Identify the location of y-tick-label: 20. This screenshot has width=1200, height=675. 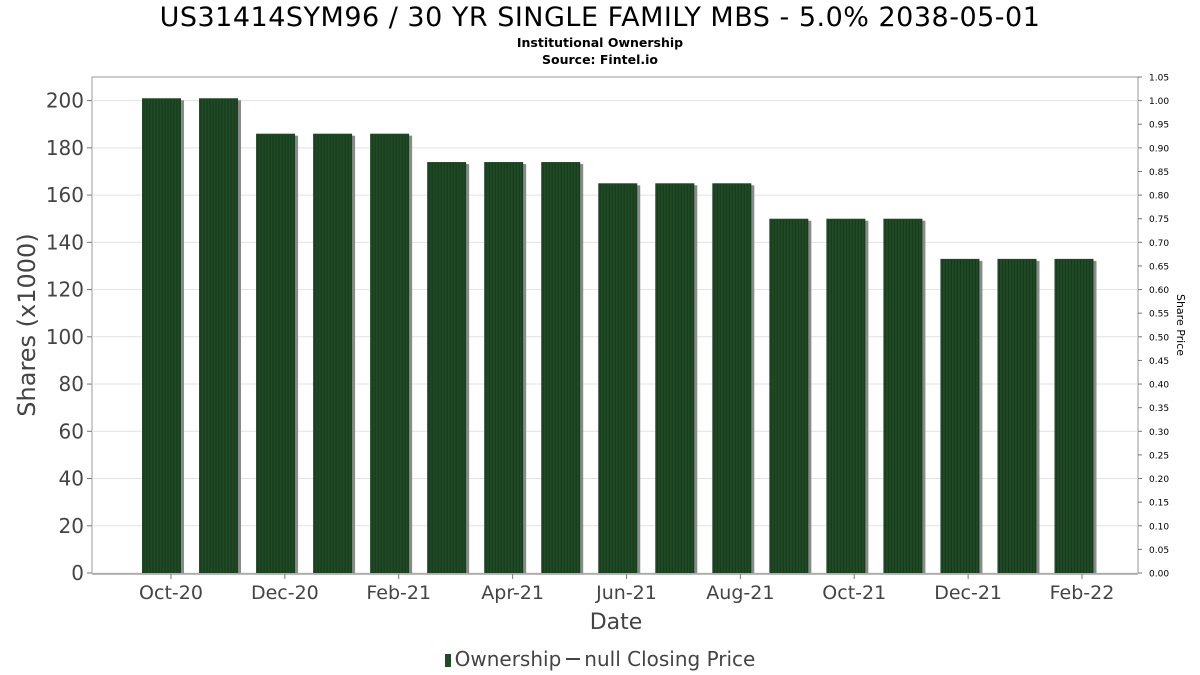
(71, 526).